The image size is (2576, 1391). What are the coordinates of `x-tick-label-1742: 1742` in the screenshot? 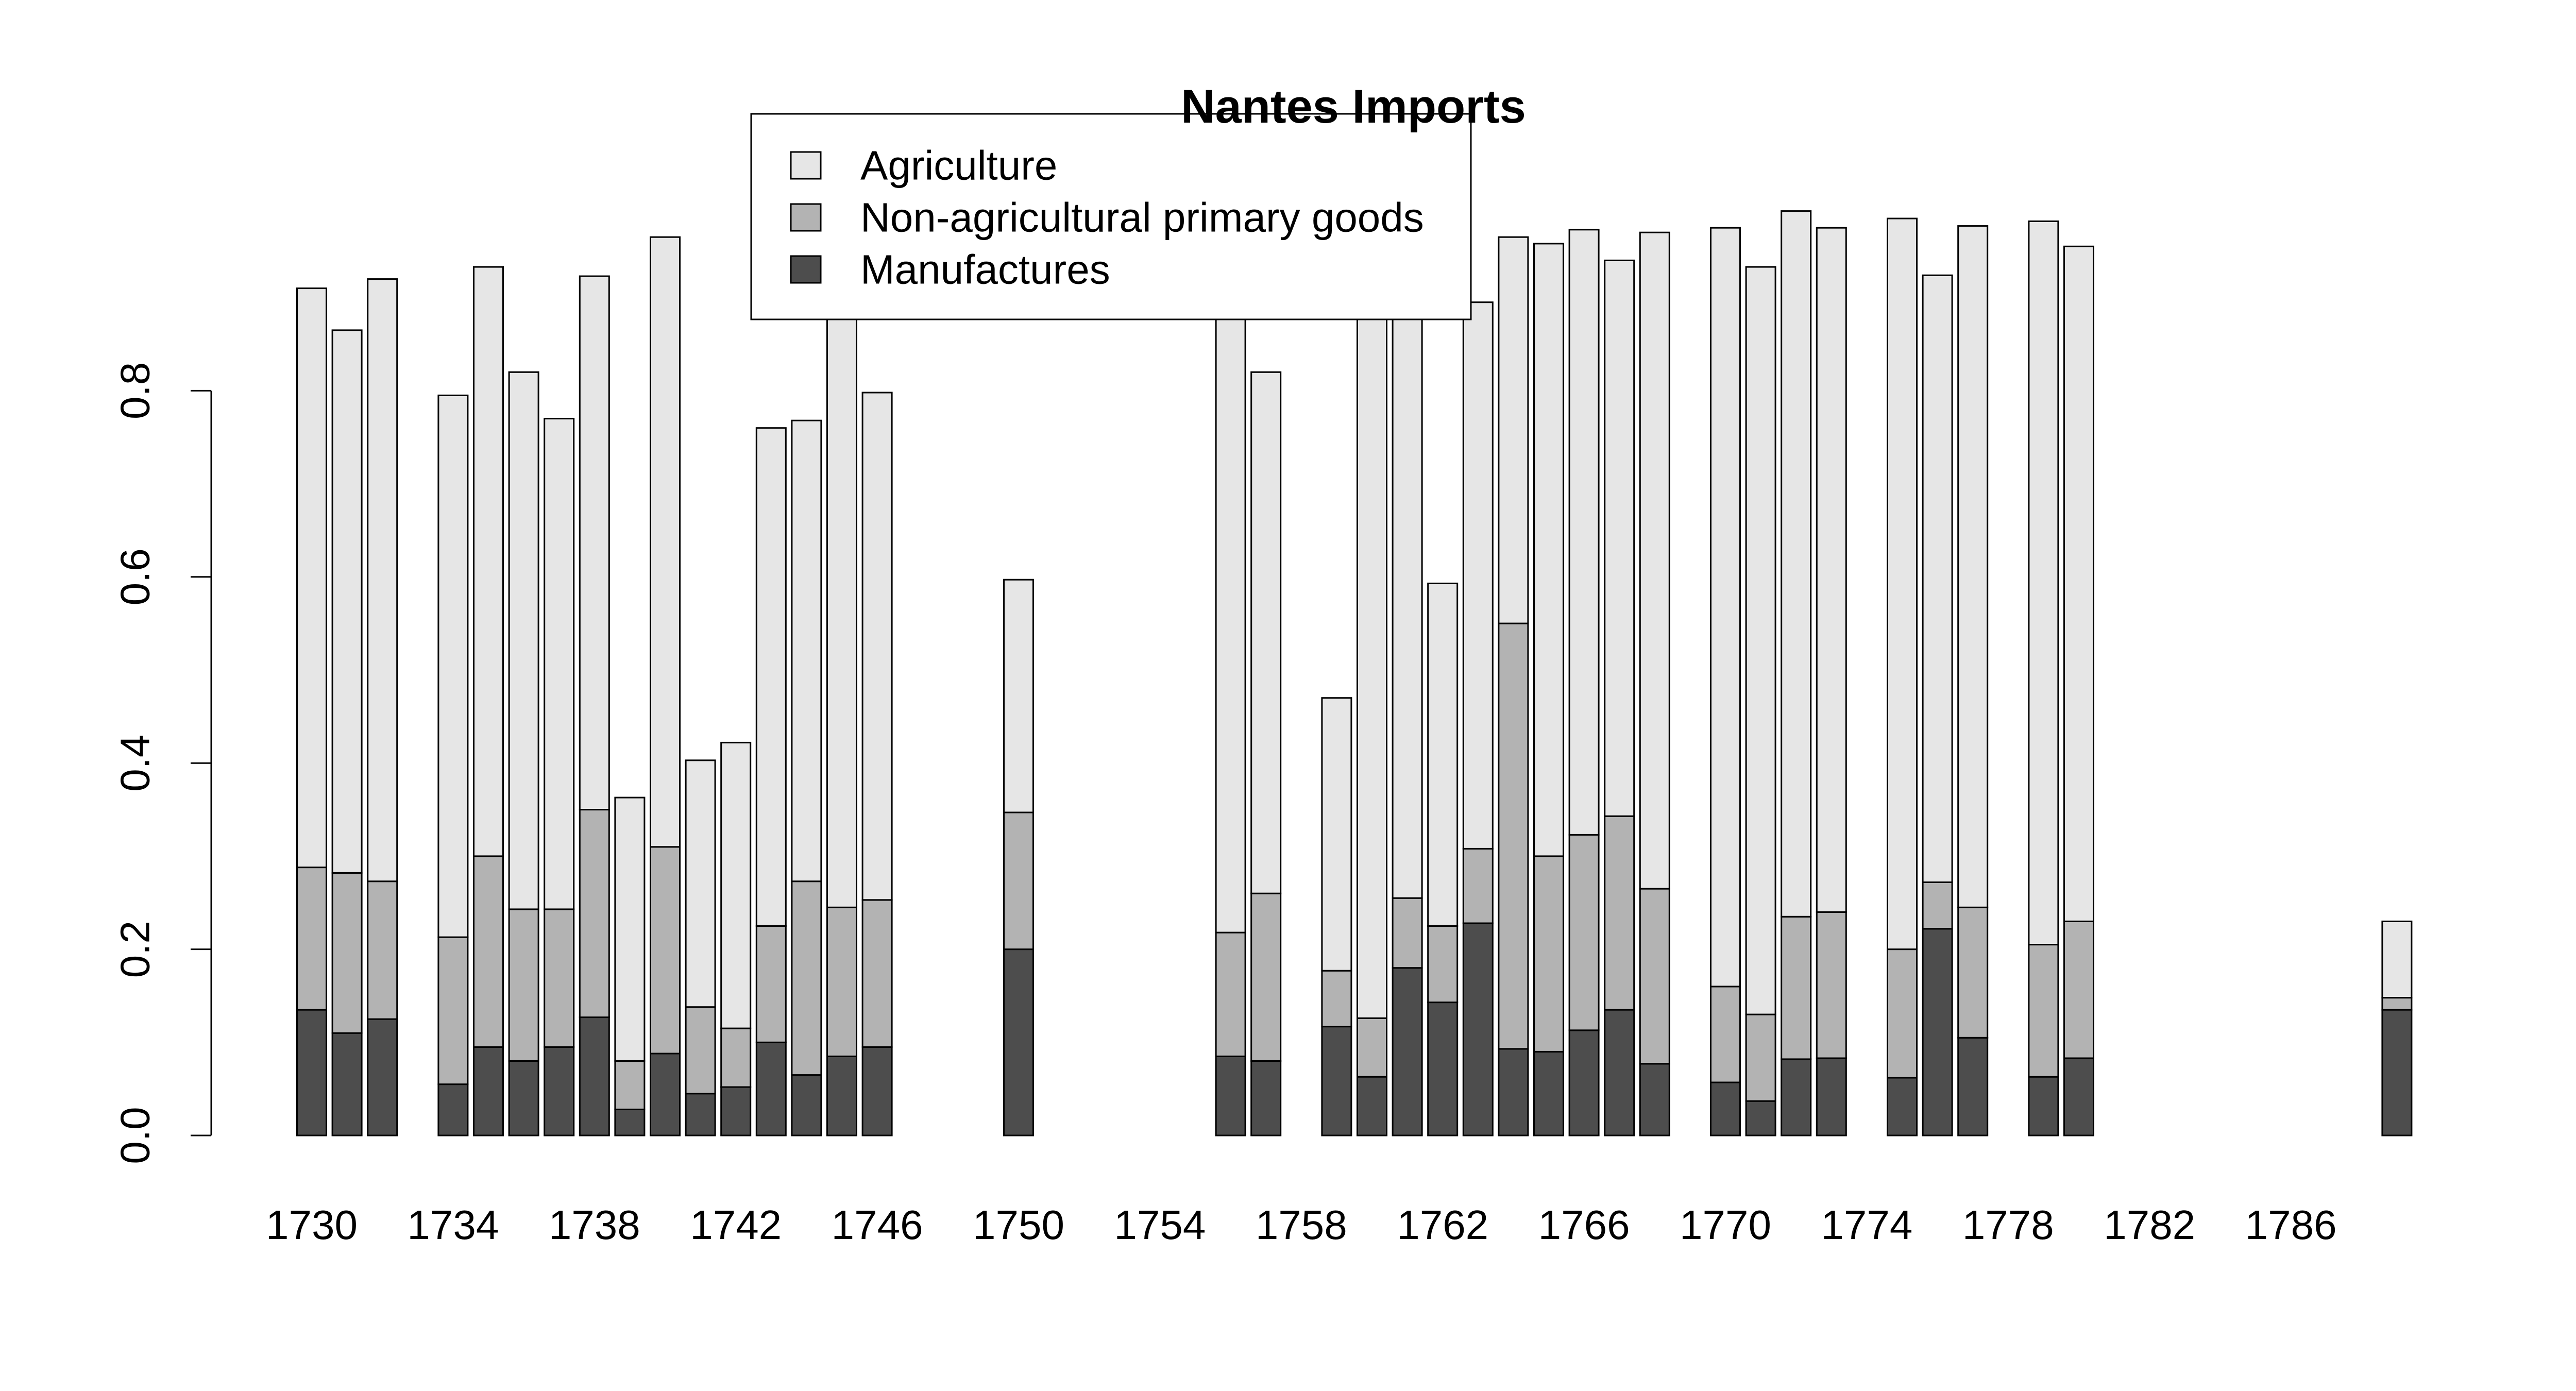 It's located at (736, 1225).